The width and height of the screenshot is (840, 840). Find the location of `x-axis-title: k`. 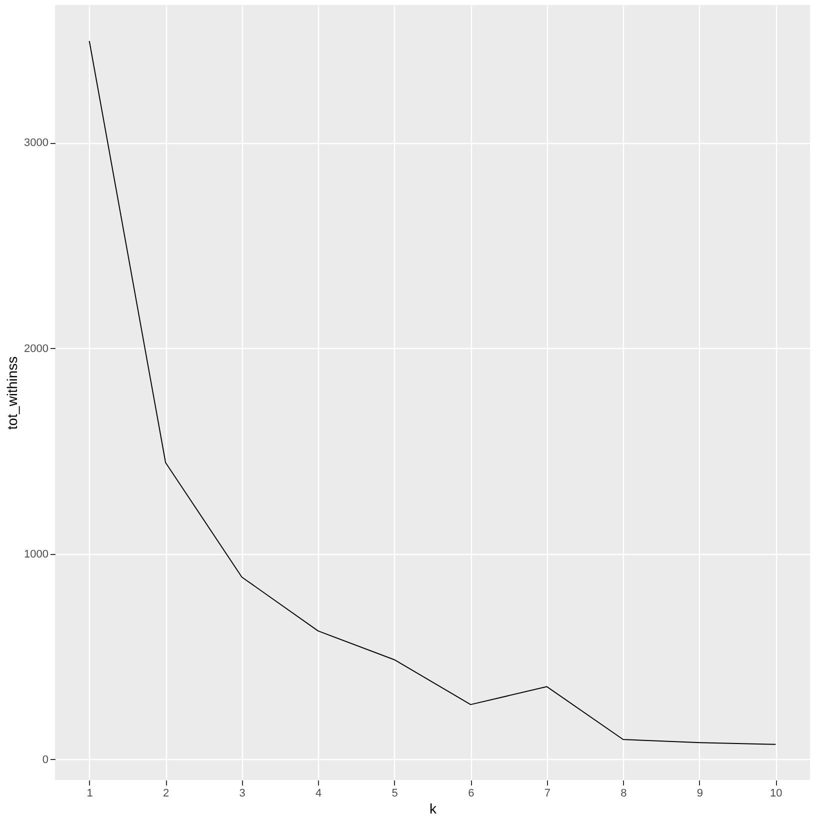

x-axis-title: k is located at coordinates (434, 808).